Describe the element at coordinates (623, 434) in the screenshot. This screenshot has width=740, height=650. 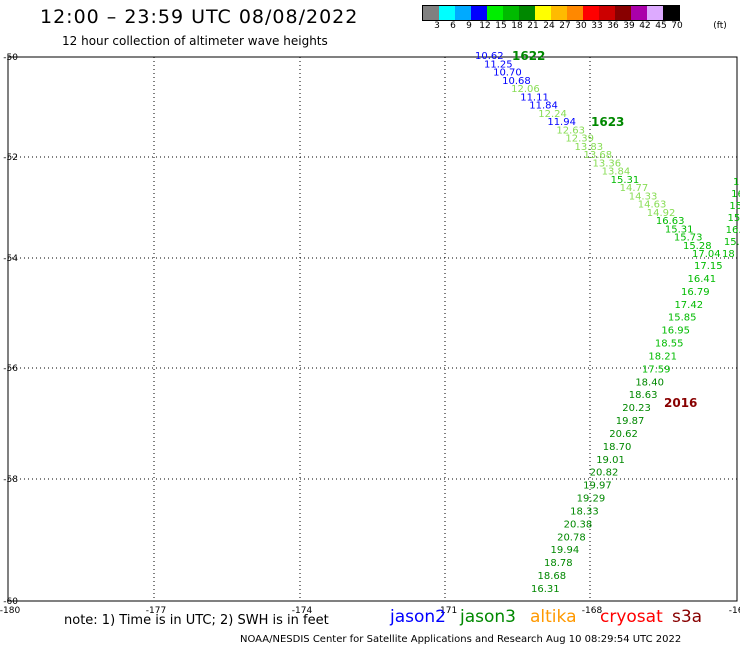
I see `wave-height-value: 20.62` at that location.